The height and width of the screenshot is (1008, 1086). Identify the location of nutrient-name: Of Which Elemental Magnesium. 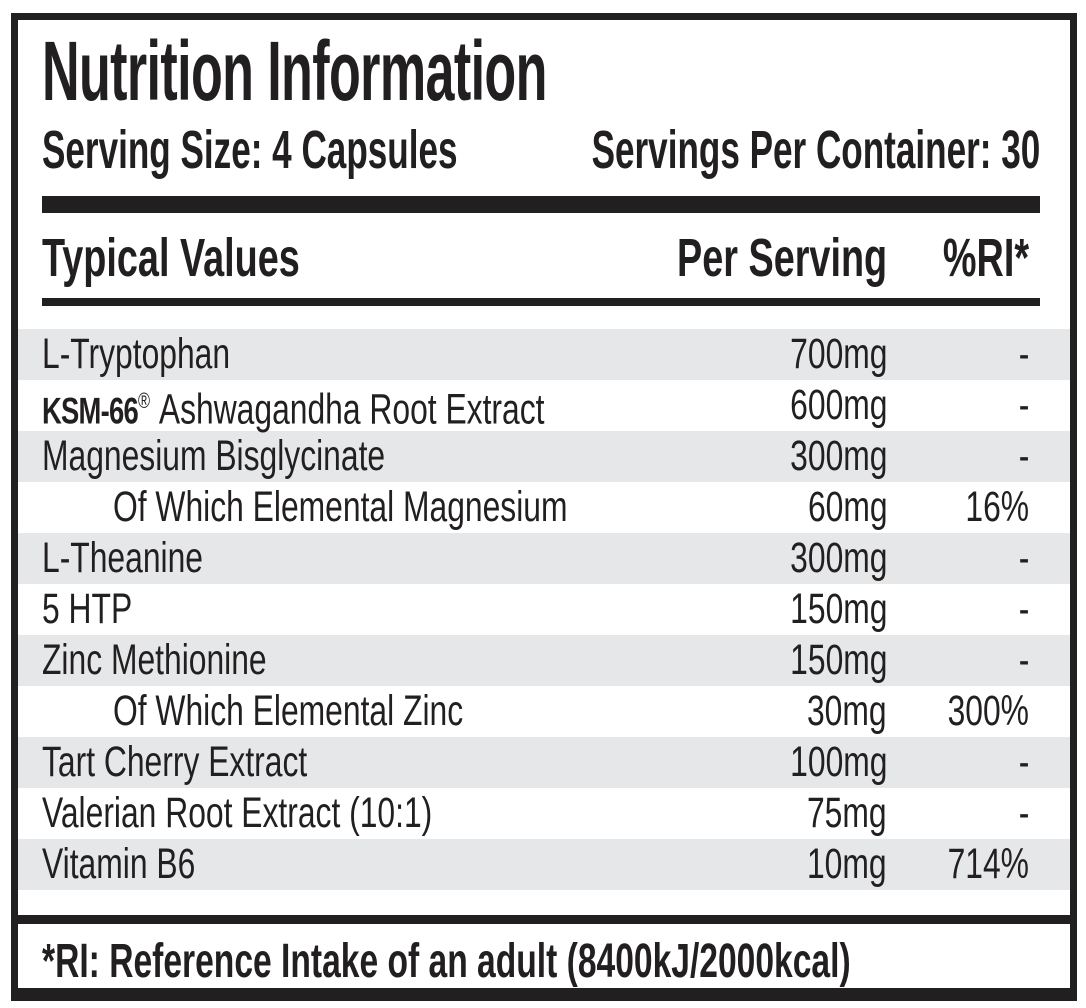
(340, 507).